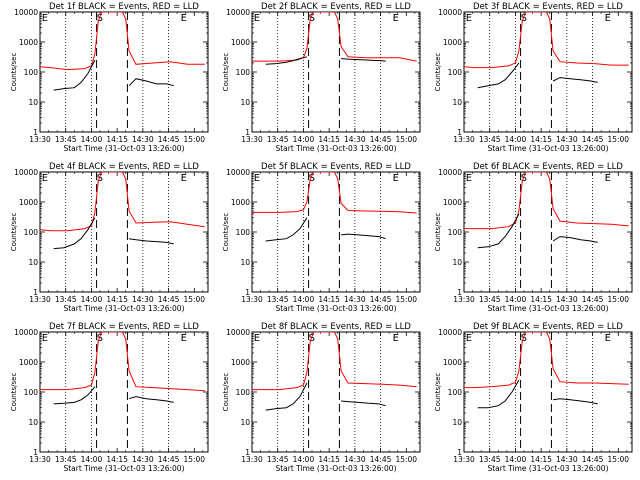 The width and height of the screenshot is (640, 480). What do you see at coordinates (336, 167) in the screenshot?
I see `panel-title: Det 5f BLACK = Events, RED = LLD` at bounding box center [336, 167].